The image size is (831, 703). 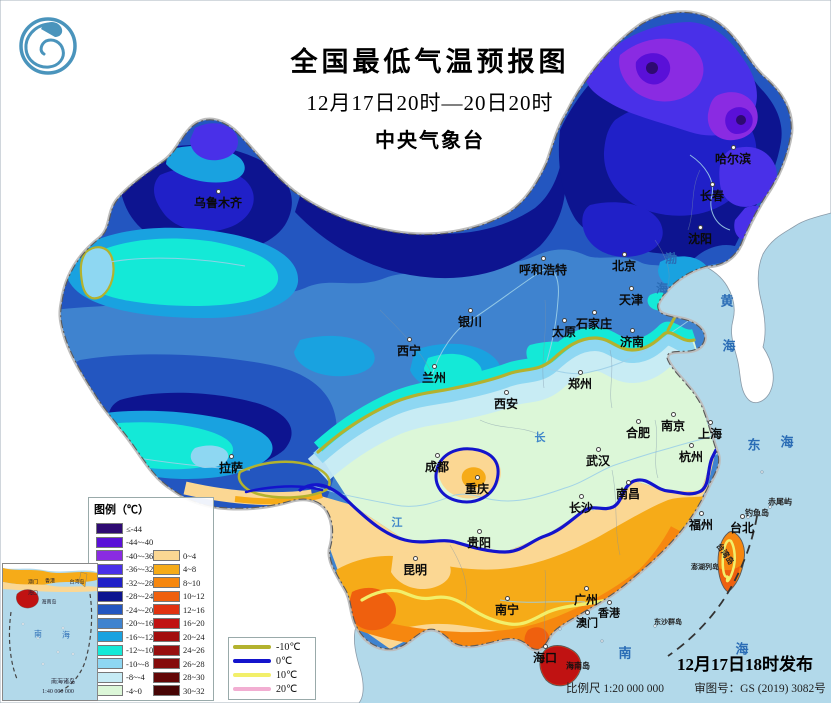 I want to click on legend-row: 16~20, so click(x=179, y=624).